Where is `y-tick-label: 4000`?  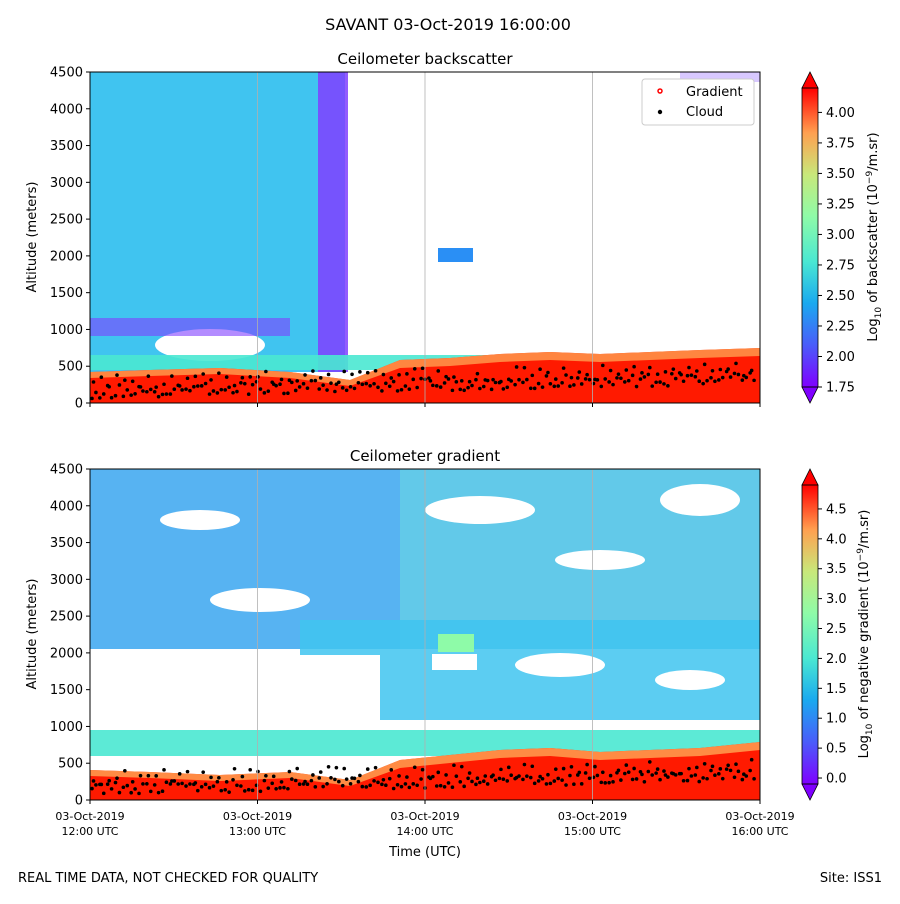
y-tick-label: 4000 is located at coordinates (66, 109).